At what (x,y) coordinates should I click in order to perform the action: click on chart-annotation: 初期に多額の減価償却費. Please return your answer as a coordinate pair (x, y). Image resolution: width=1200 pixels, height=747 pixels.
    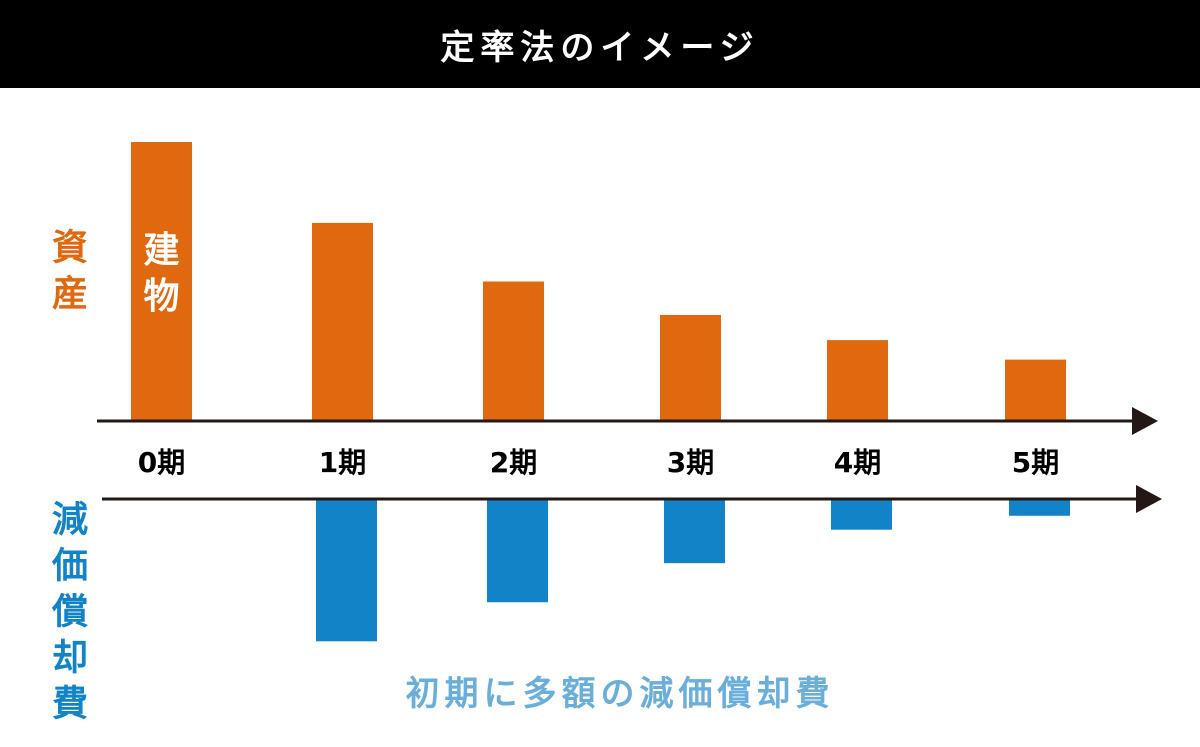
    Looking at the image, I should click on (620, 694).